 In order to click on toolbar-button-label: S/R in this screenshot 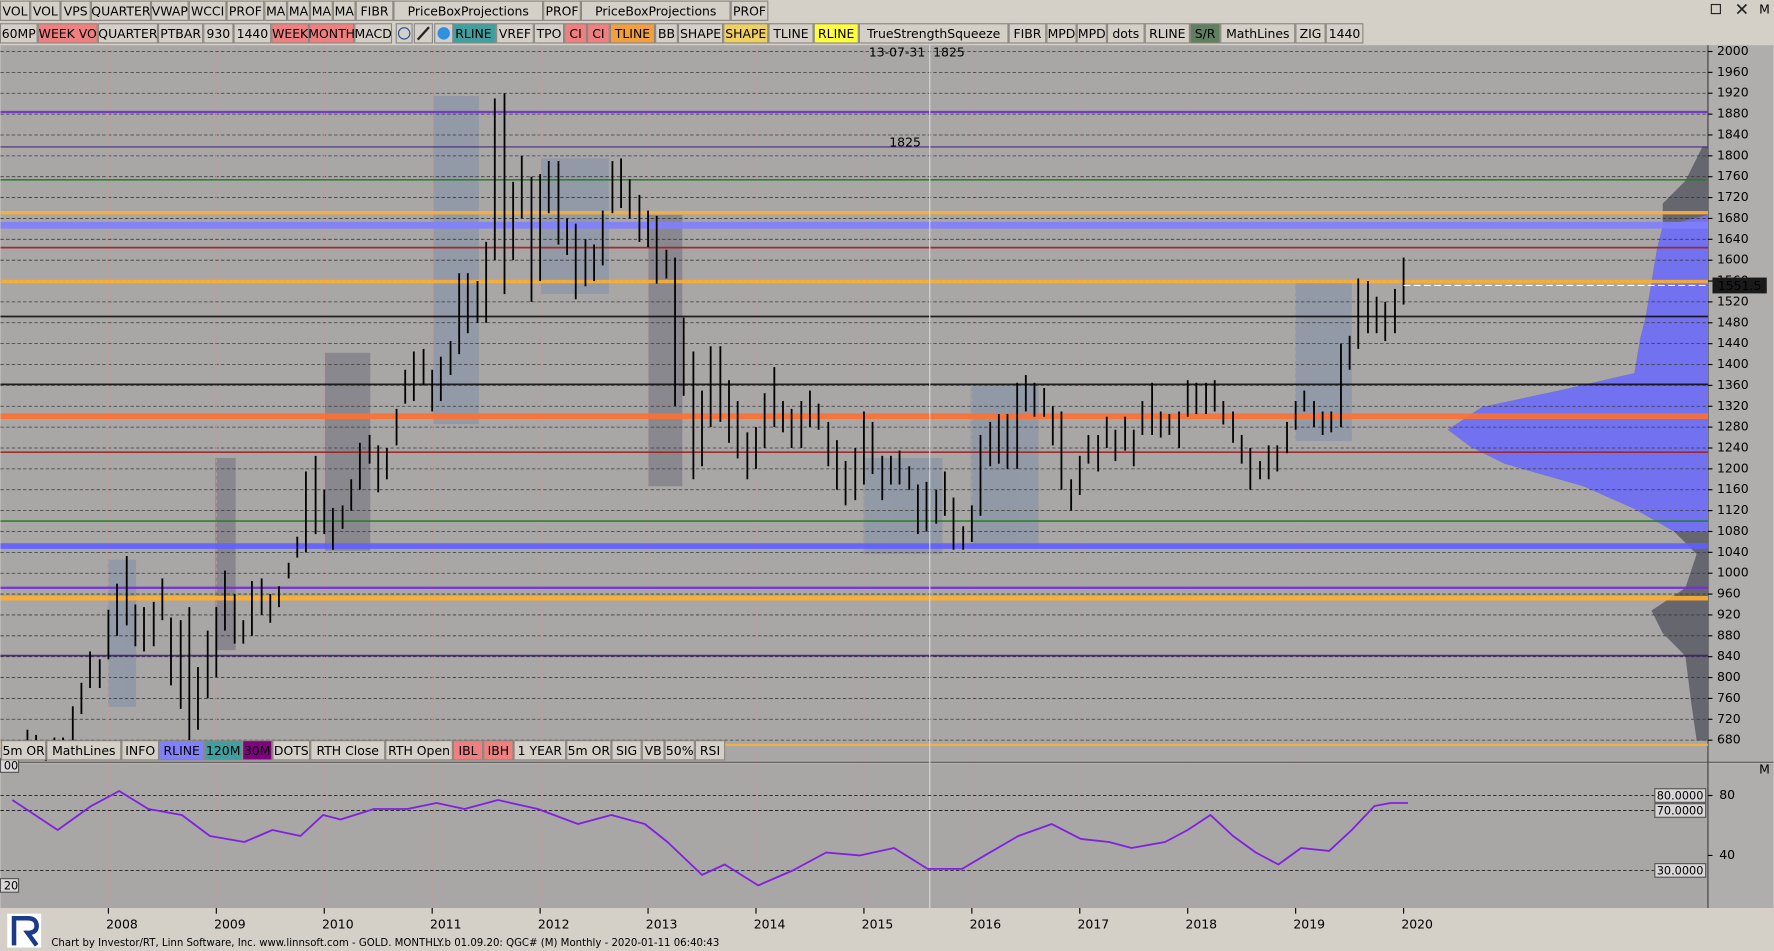, I will do `click(1205, 33)`.